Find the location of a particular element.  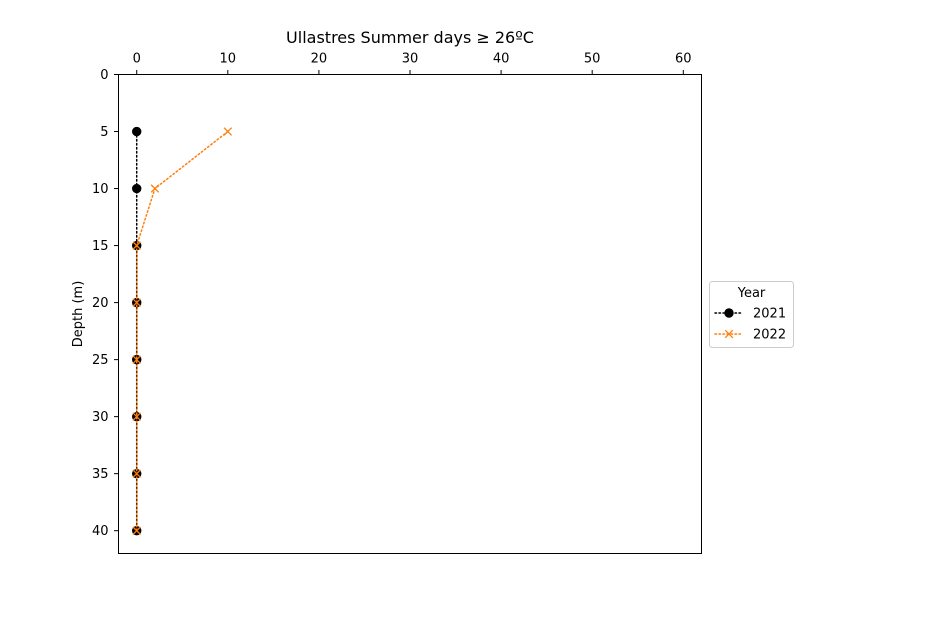

legend-label: 2021 is located at coordinates (769, 314).